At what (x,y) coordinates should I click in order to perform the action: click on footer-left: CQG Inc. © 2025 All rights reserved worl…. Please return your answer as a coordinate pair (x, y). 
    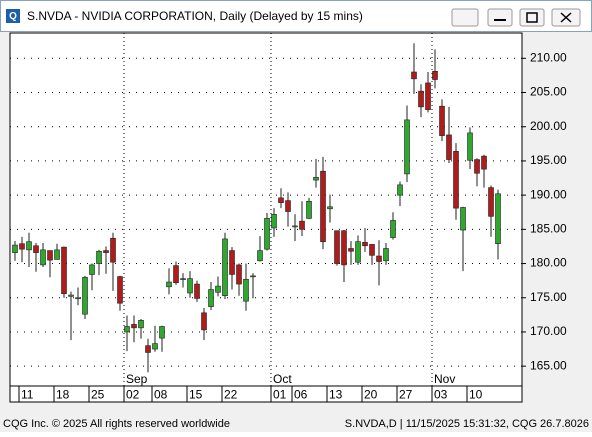
    Looking at the image, I should click on (116, 424).